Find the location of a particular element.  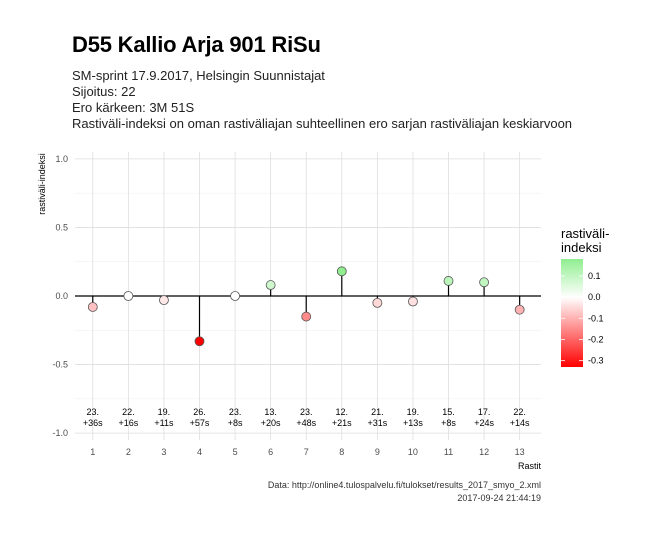

x-tick-label: 9 is located at coordinates (377, 452).